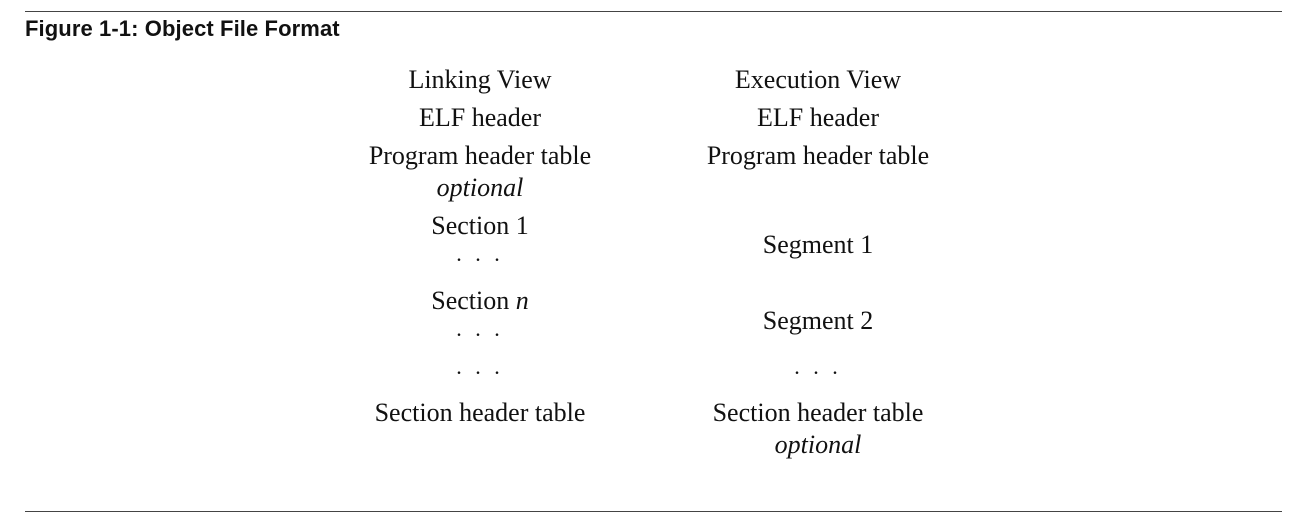  I want to click on execution-more-ellipsis: . . ., so click(818, 366).